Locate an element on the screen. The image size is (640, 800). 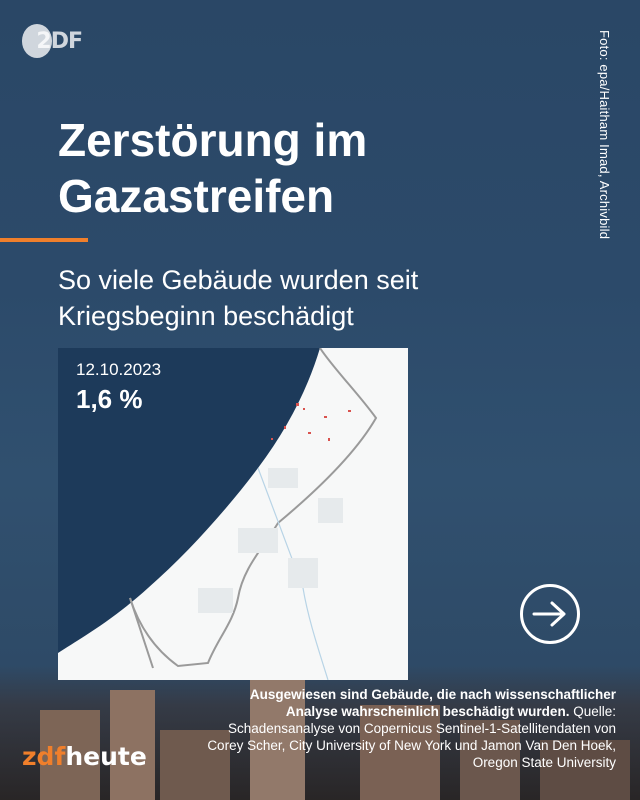
border-segment is located at coordinates (141, 633).